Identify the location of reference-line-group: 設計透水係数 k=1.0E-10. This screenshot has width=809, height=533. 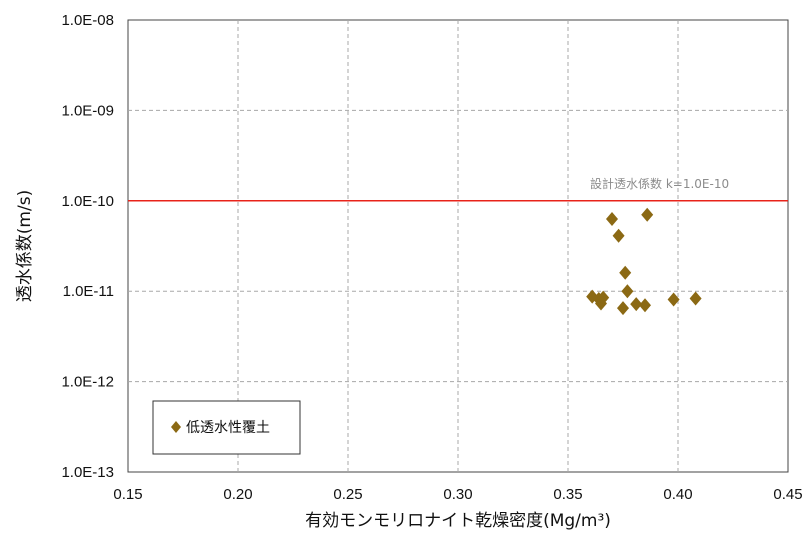
(458, 189).